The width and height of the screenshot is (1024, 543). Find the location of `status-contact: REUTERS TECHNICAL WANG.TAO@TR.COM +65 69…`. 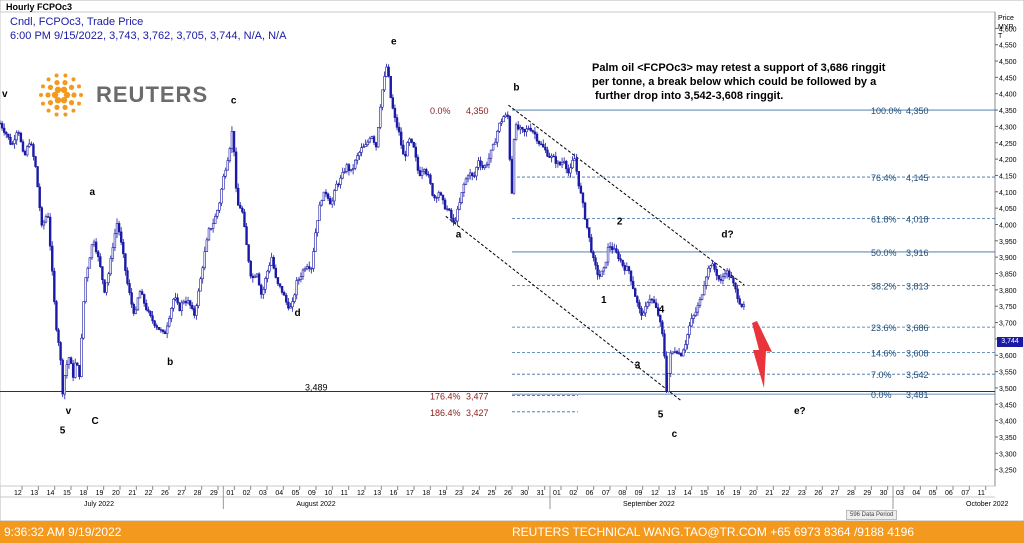

status-contact: REUTERS TECHNICAL WANG.TAO@TR.COM +65 69… is located at coordinates (713, 532).